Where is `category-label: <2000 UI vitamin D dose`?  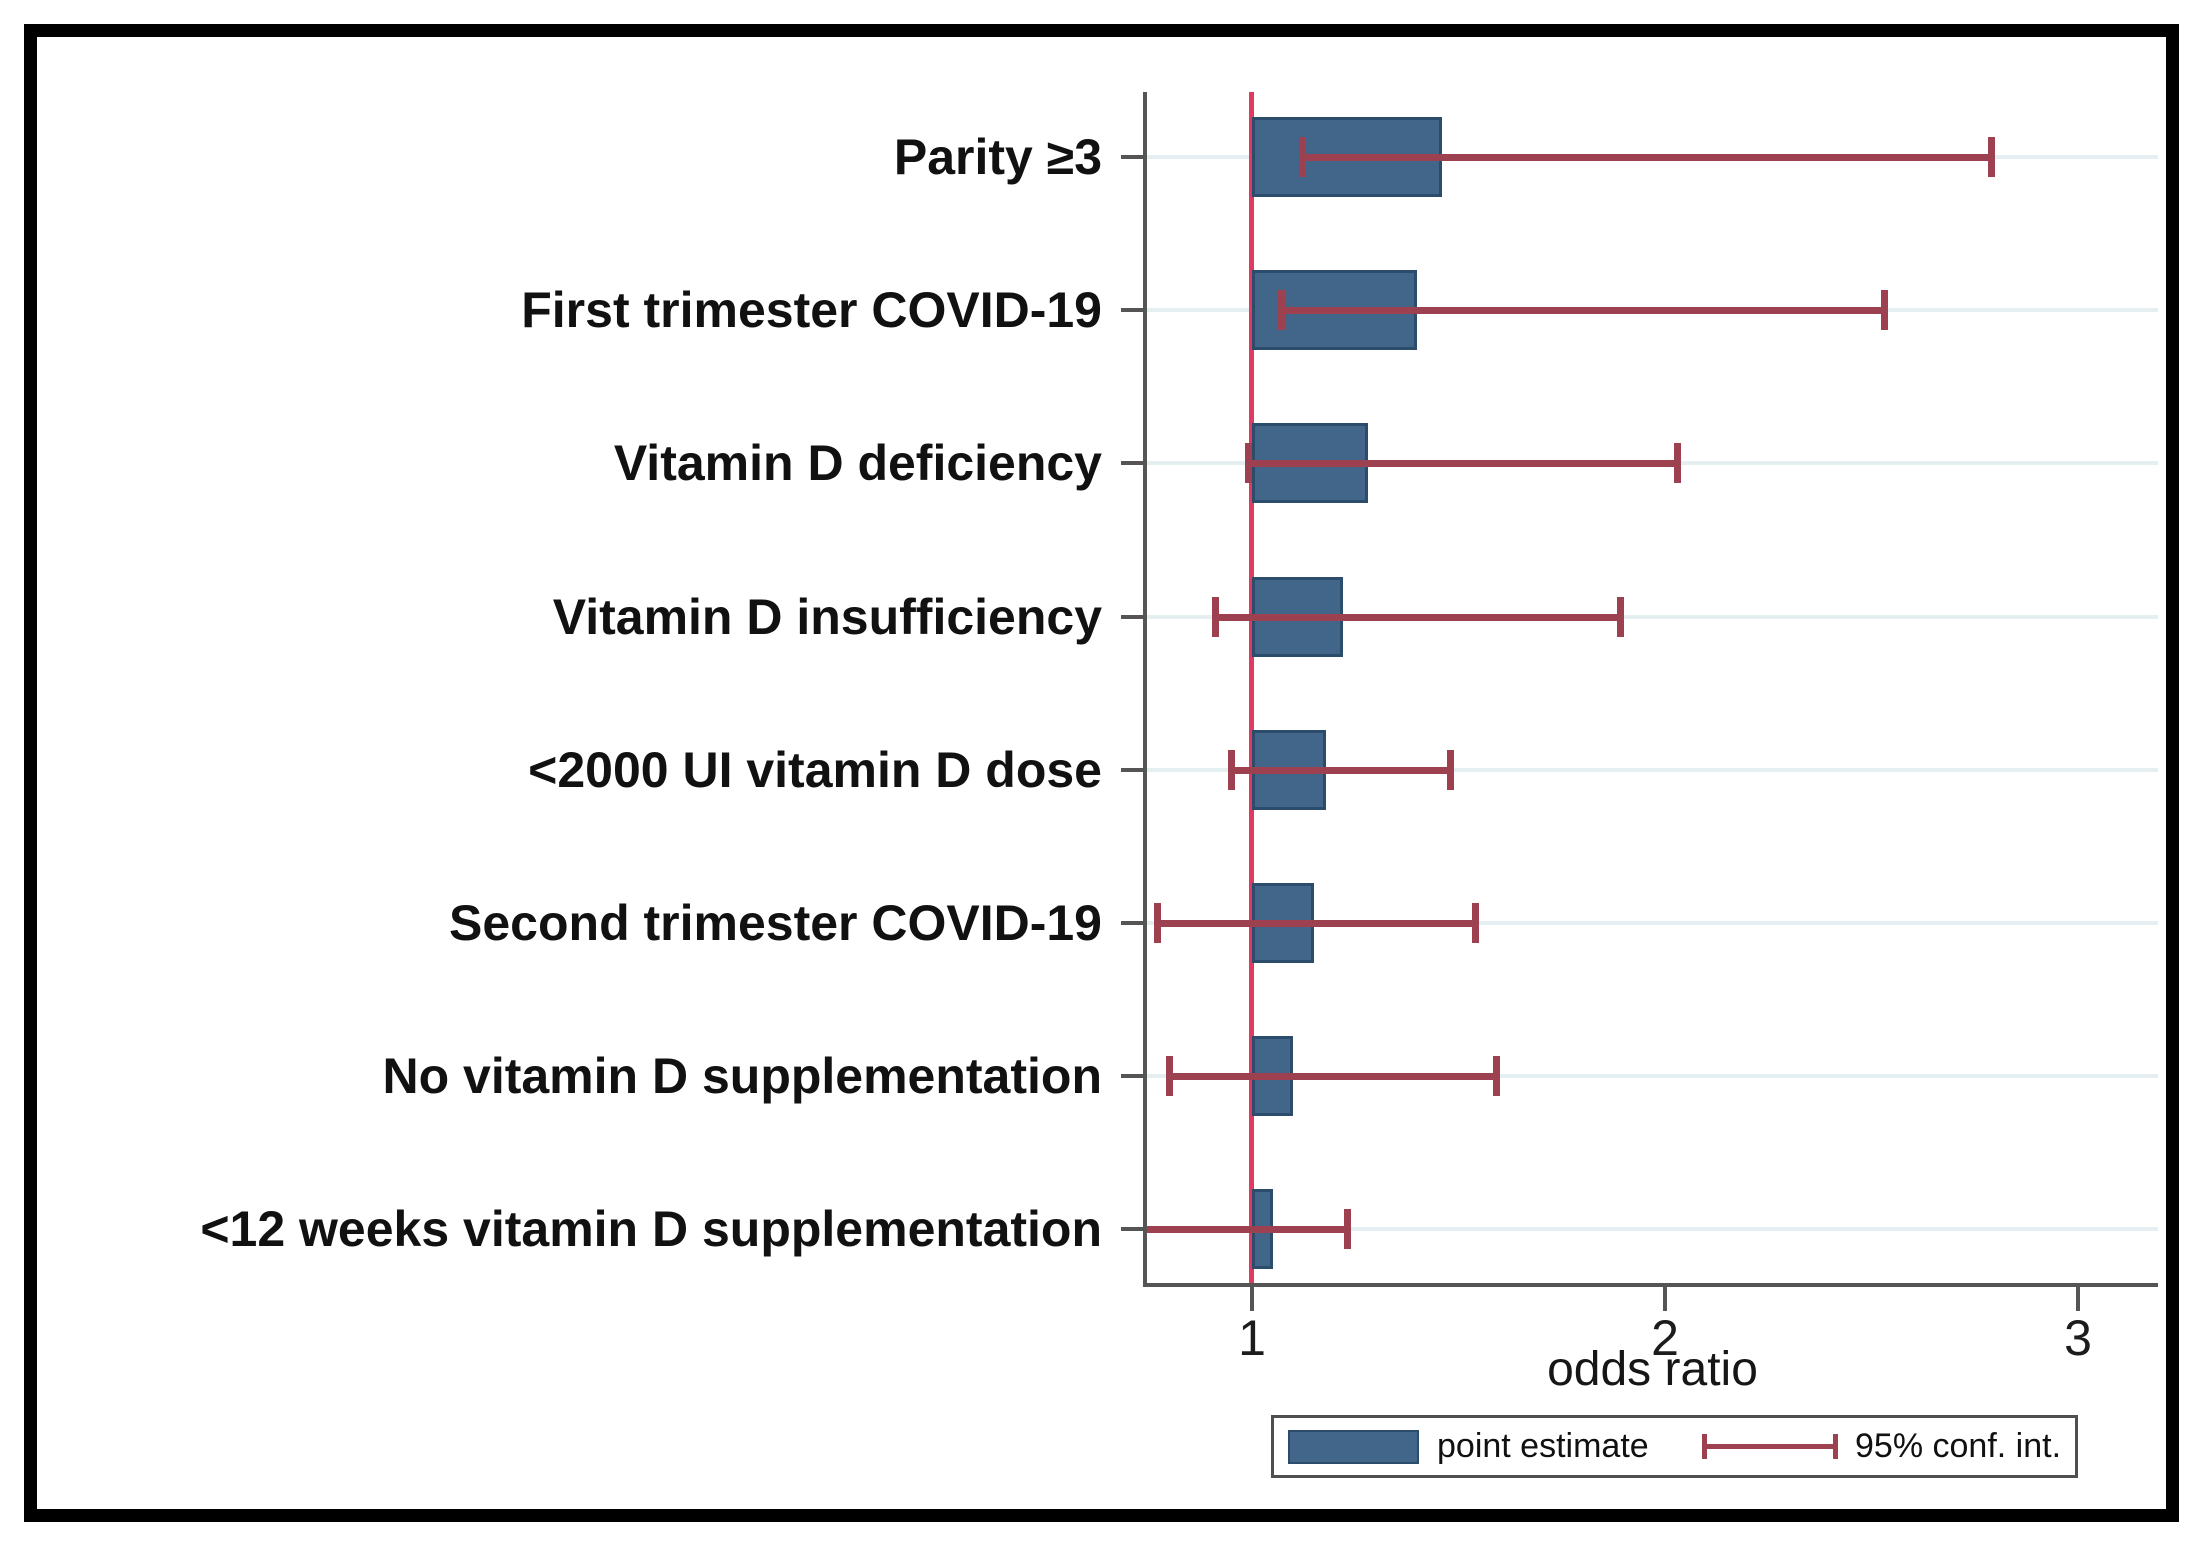 category-label: <2000 UI vitamin D dose is located at coordinates (815, 769).